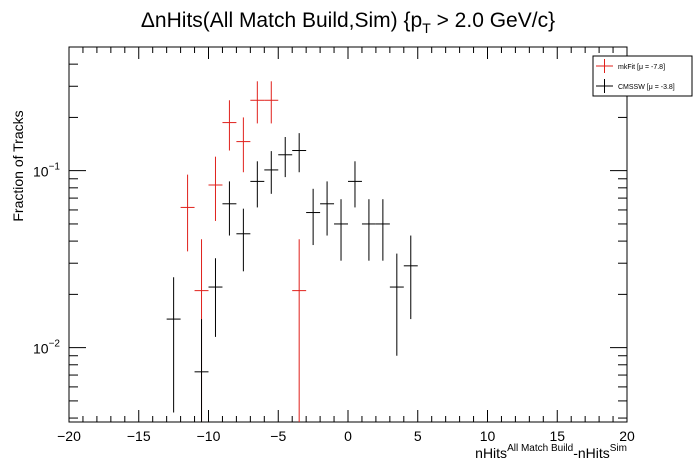  I want to click on x-tick-label: −15, so click(139, 436).